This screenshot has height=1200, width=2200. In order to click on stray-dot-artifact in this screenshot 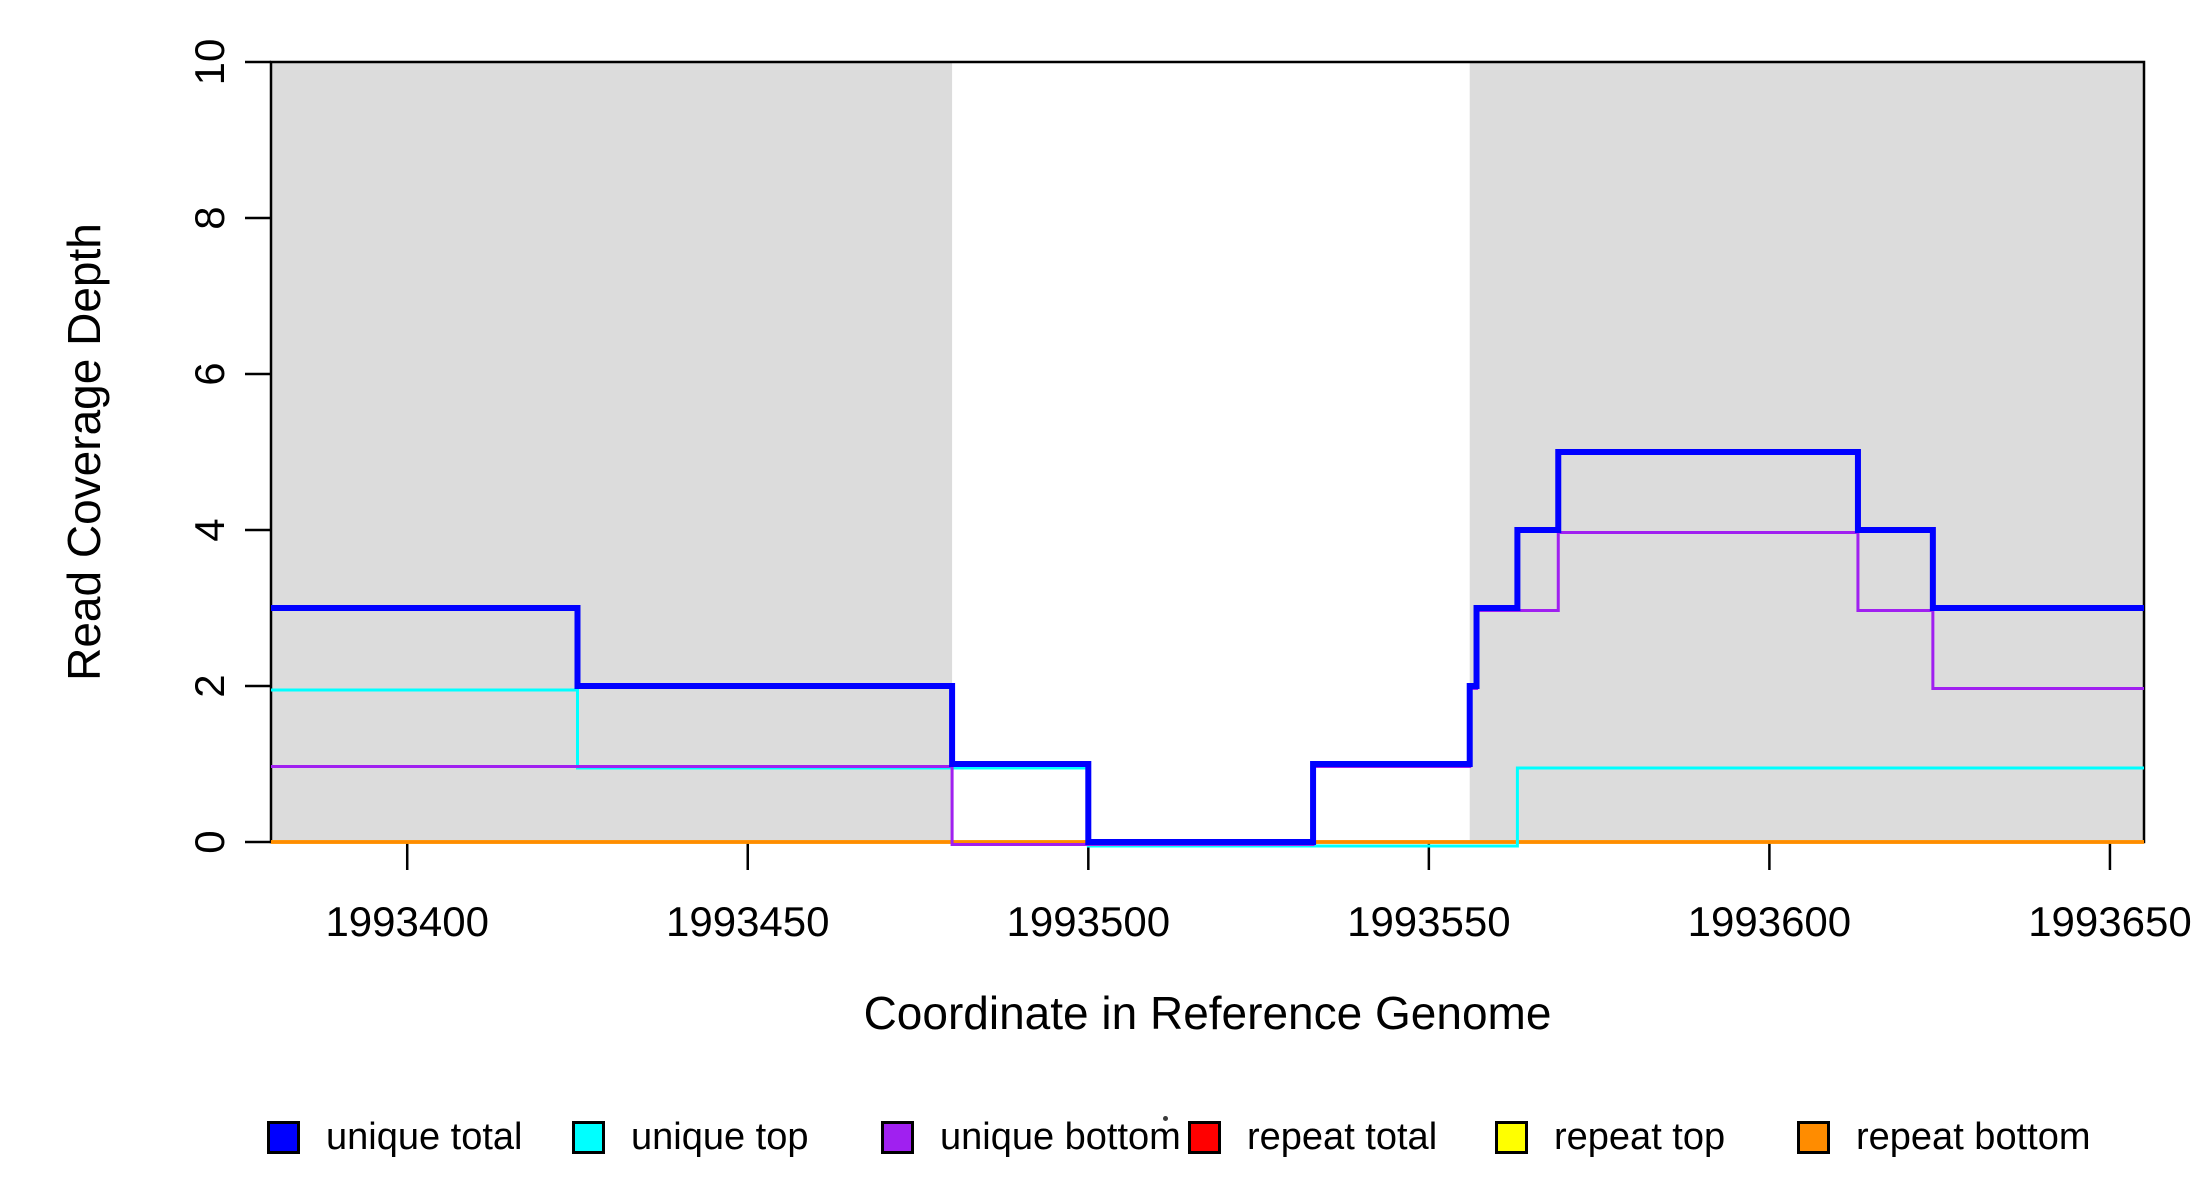, I will do `click(1165, 1118)`.